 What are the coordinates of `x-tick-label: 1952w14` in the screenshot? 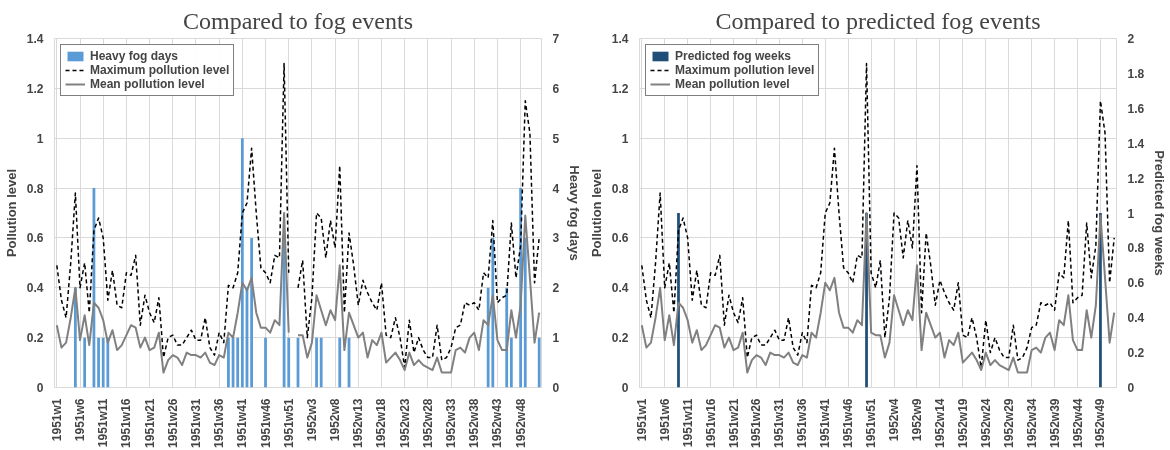 It's located at (939, 423).